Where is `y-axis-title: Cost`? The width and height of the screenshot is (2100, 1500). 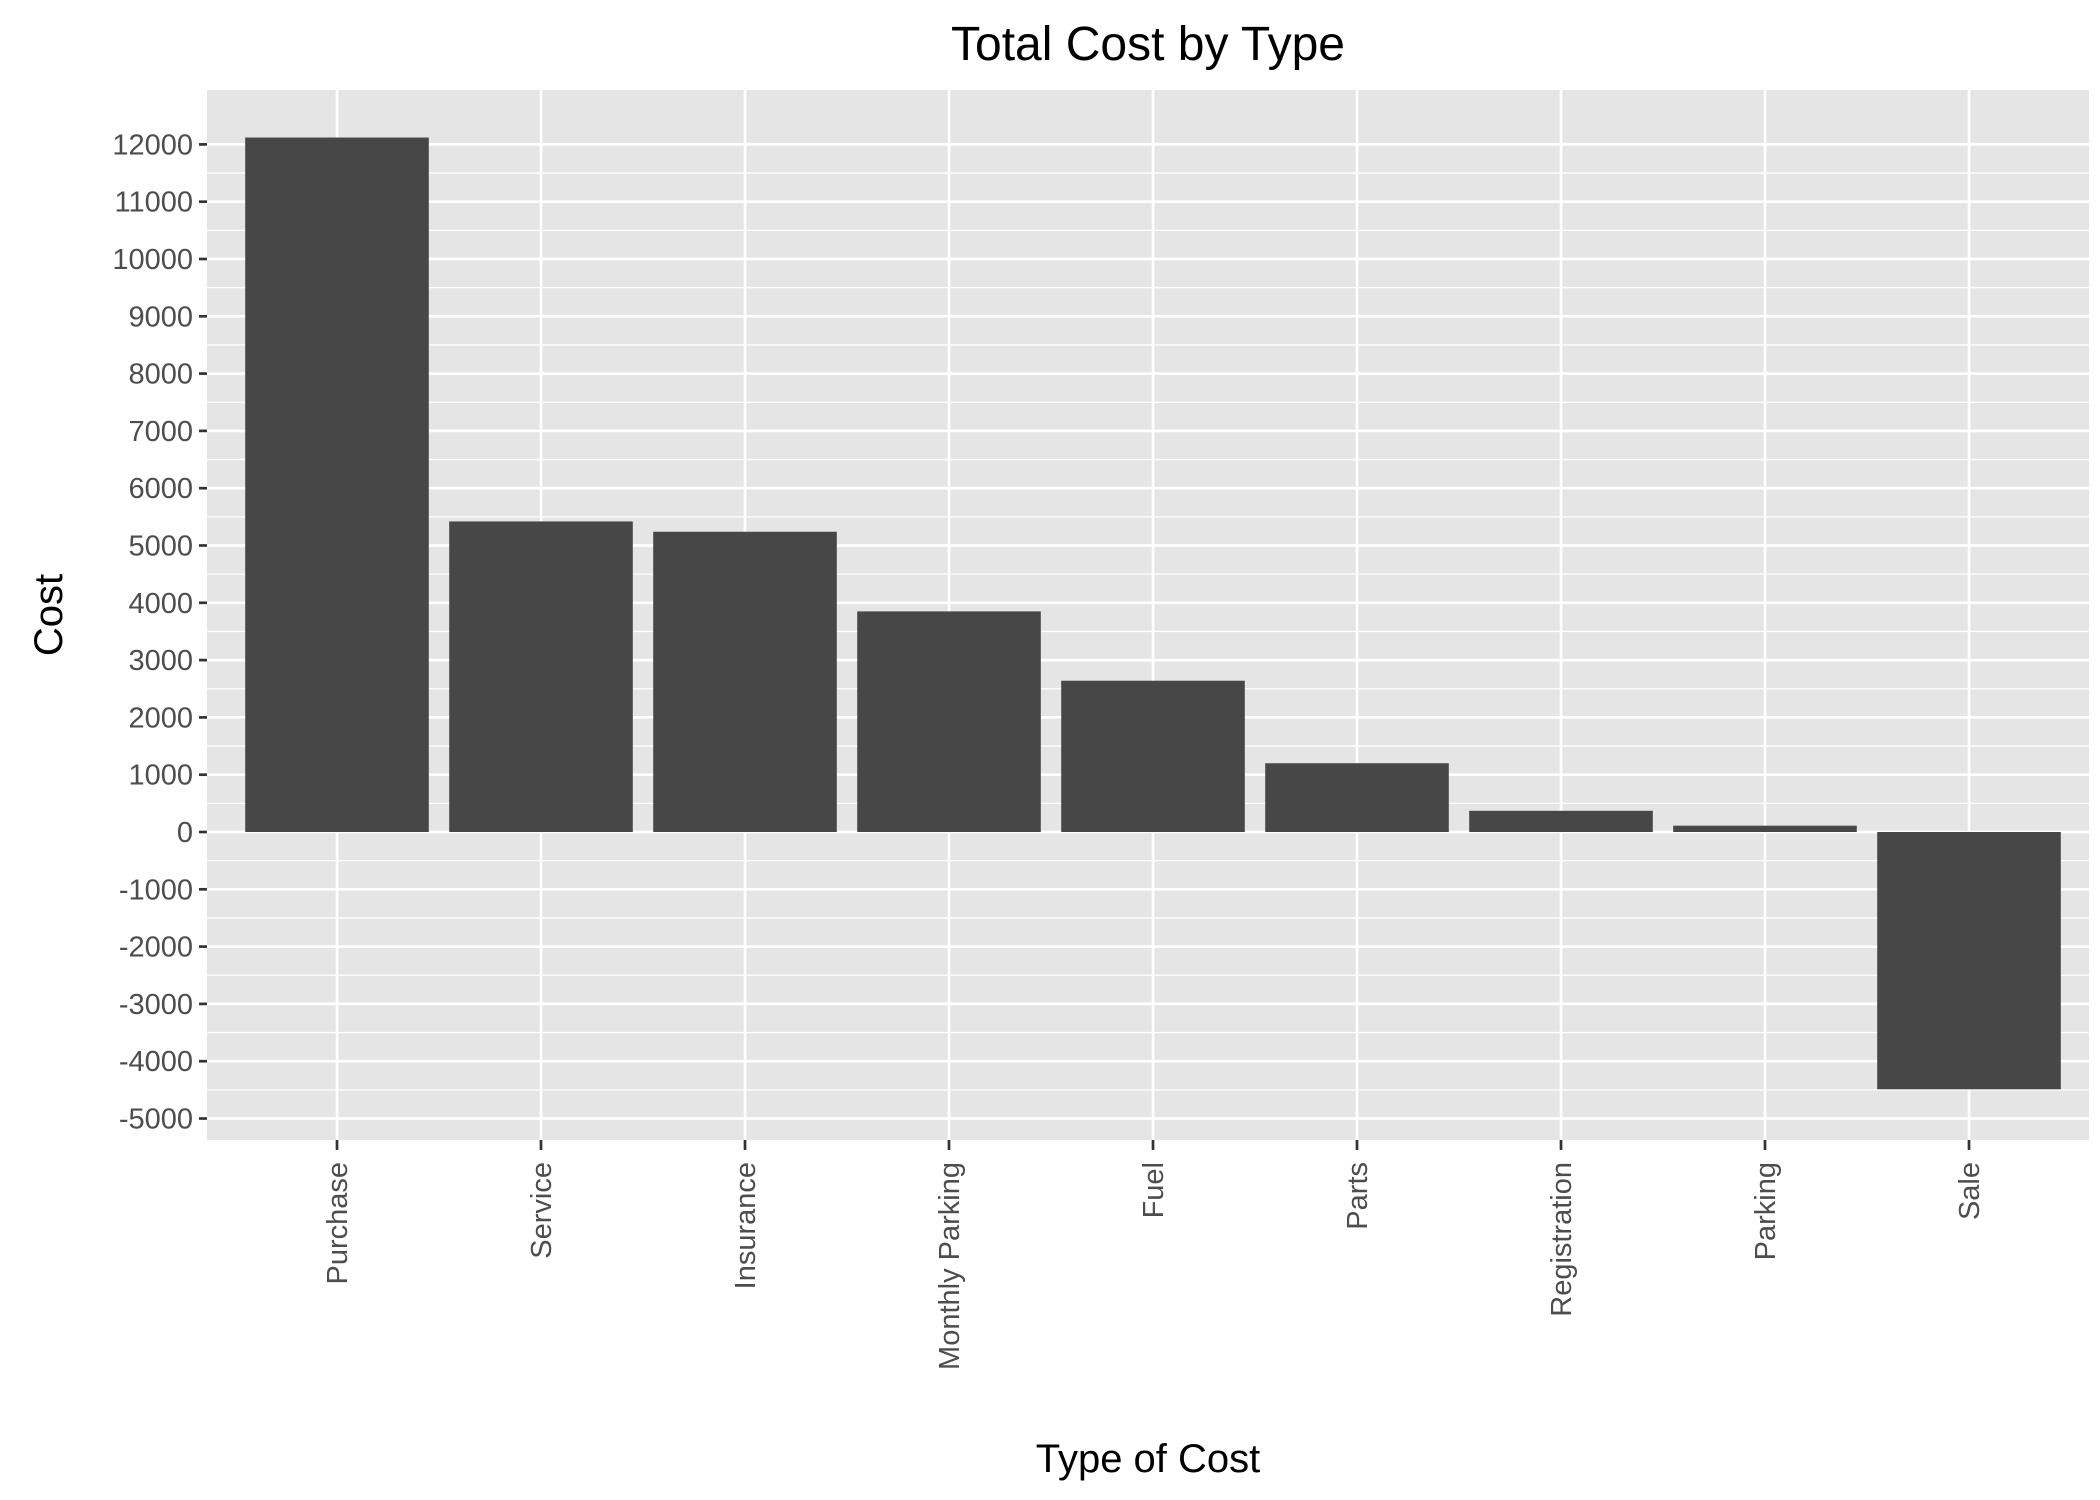
y-axis-title: Cost is located at coordinates (49, 615).